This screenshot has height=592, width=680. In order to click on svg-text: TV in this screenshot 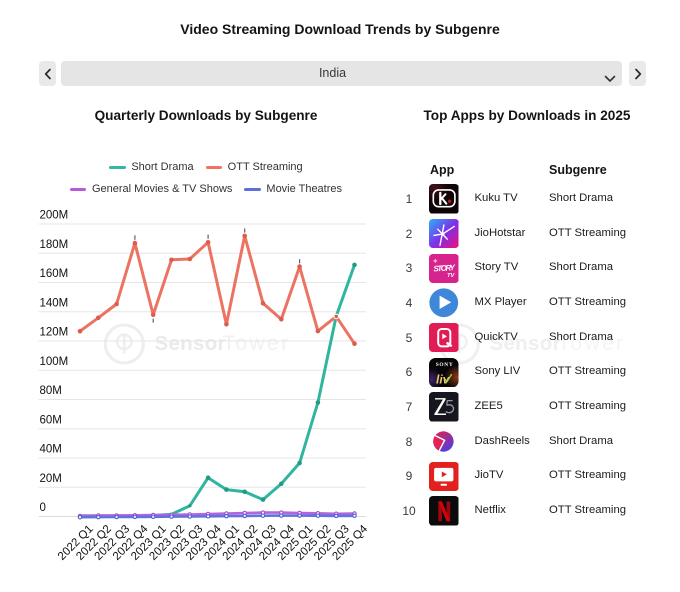, I will do `click(451, 275)`.